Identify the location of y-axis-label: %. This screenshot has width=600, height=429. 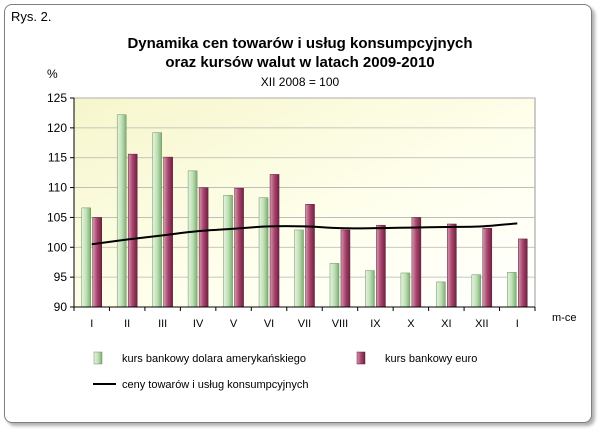
(52, 74).